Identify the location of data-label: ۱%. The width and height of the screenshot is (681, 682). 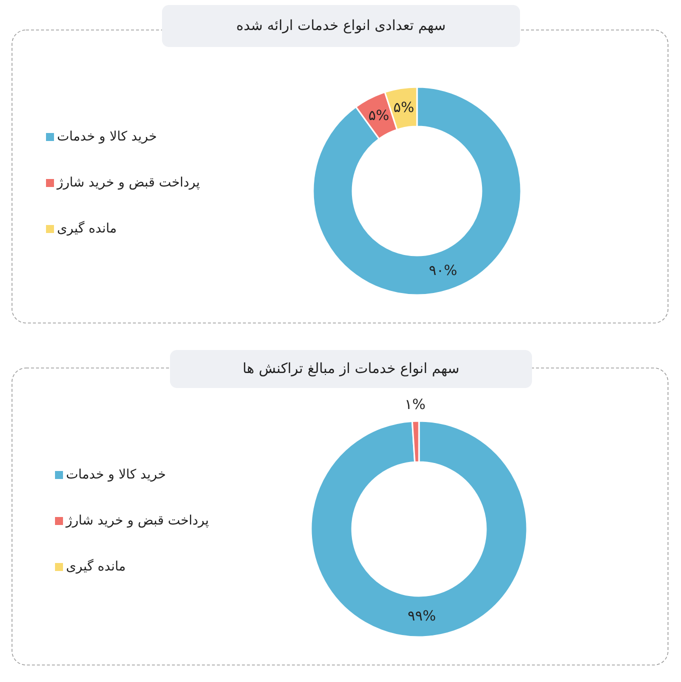
(415, 404).